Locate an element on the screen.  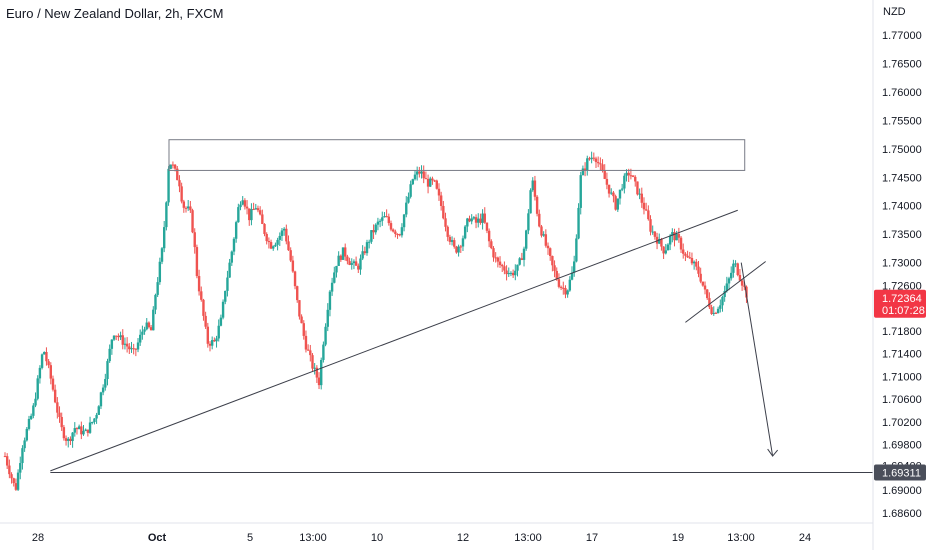
x-tick-label: 12 is located at coordinates (463, 538).